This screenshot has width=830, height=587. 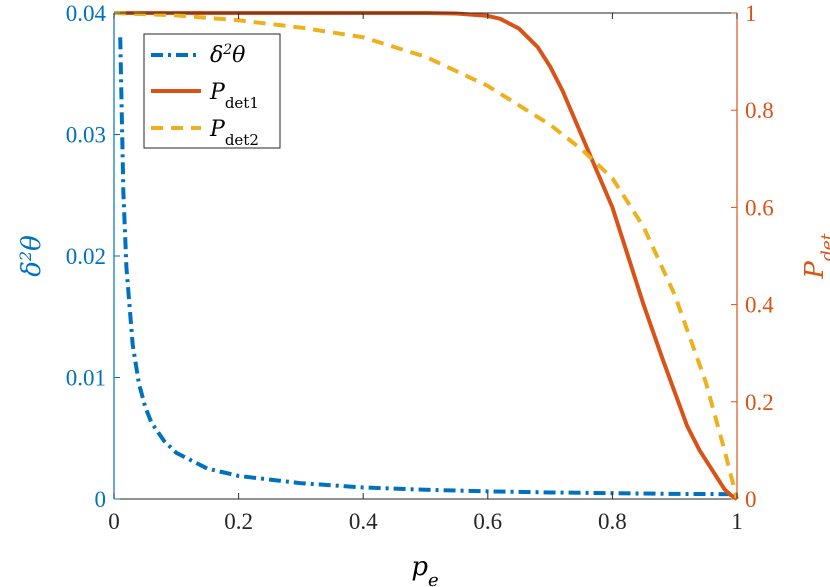 I want to click on y-left-tick-label: 0.04, so click(x=86, y=13).